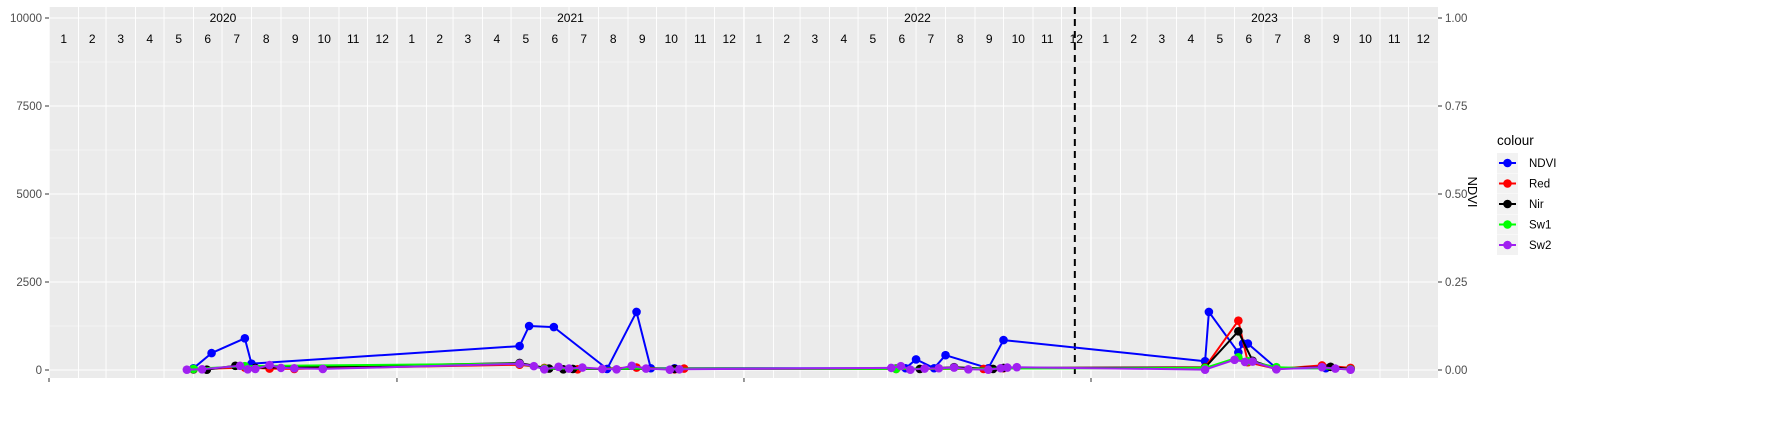 This screenshot has width=1773, height=447. What do you see at coordinates (1542, 164) in the screenshot?
I see `legend-label-ndvi: NDVI` at bounding box center [1542, 164].